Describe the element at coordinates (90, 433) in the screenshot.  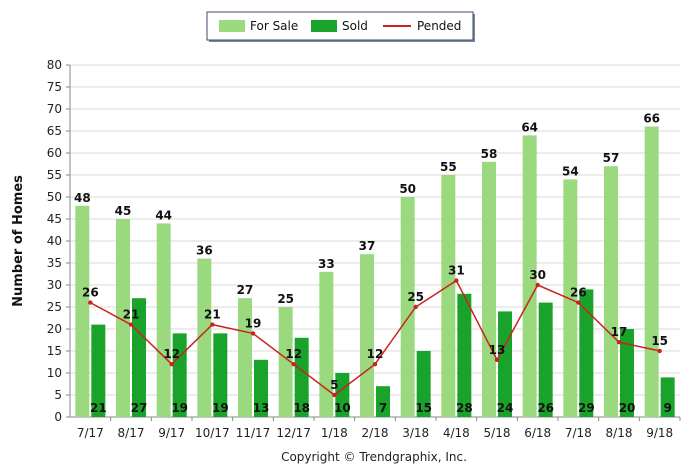
I see `x-tick-label: 7/17` at that location.